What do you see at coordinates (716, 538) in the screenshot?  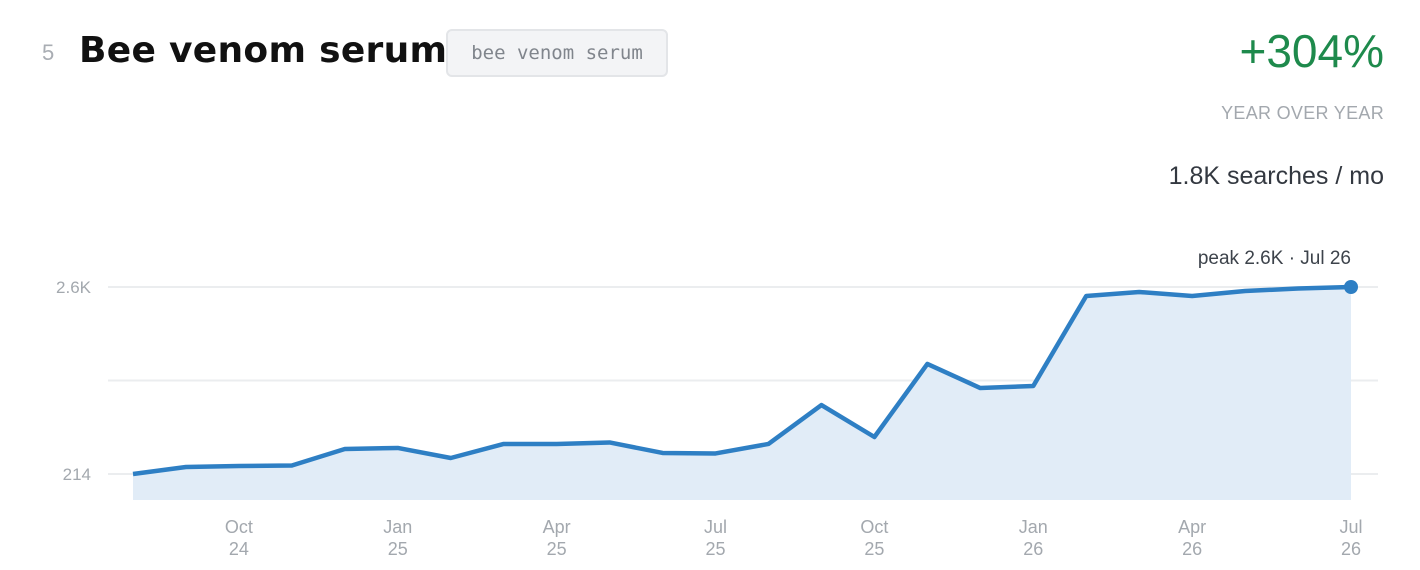 I see `x-tick-label: Jul 25` at bounding box center [716, 538].